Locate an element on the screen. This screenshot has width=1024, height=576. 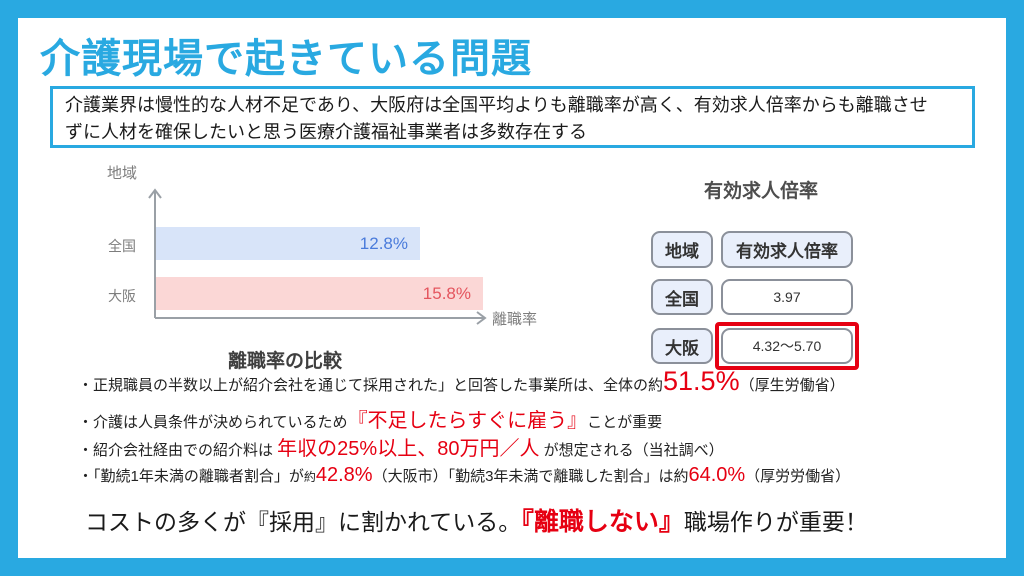
bar-label-nation: 全国 is located at coordinates (122, 246).